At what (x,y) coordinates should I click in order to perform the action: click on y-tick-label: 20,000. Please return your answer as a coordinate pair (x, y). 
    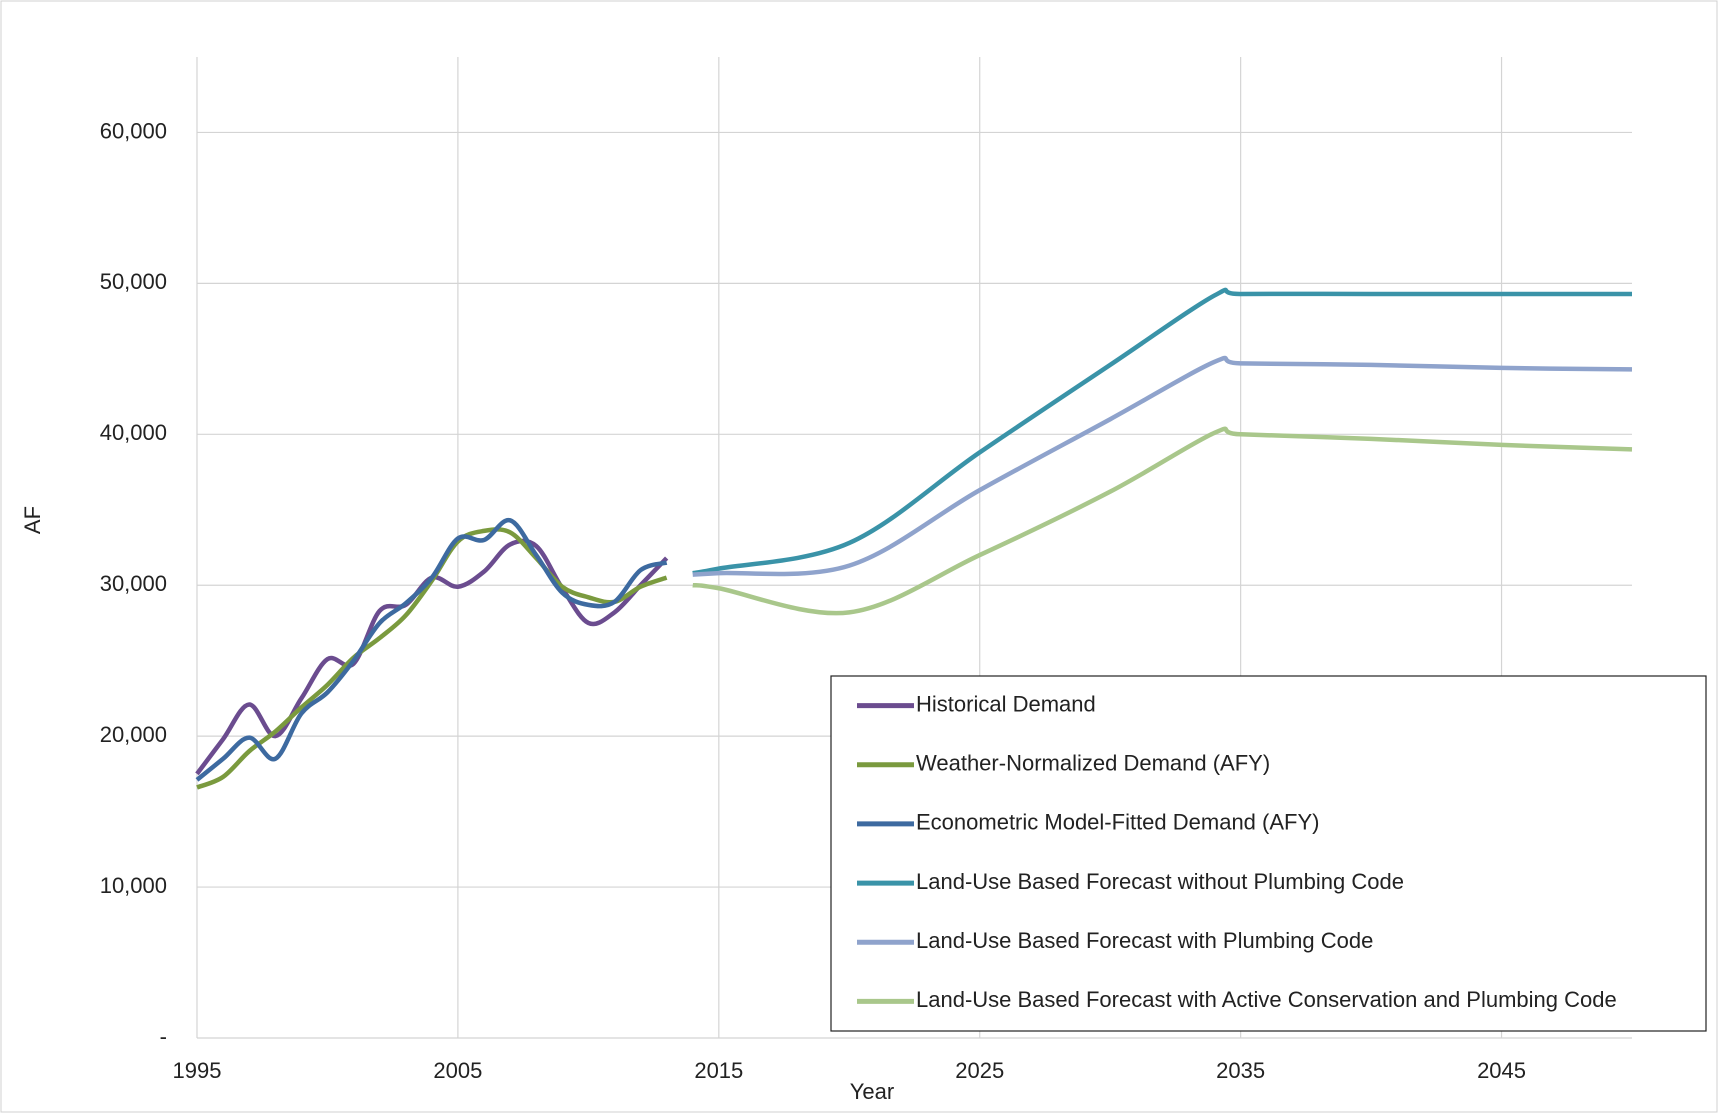
    Looking at the image, I should click on (133, 734).